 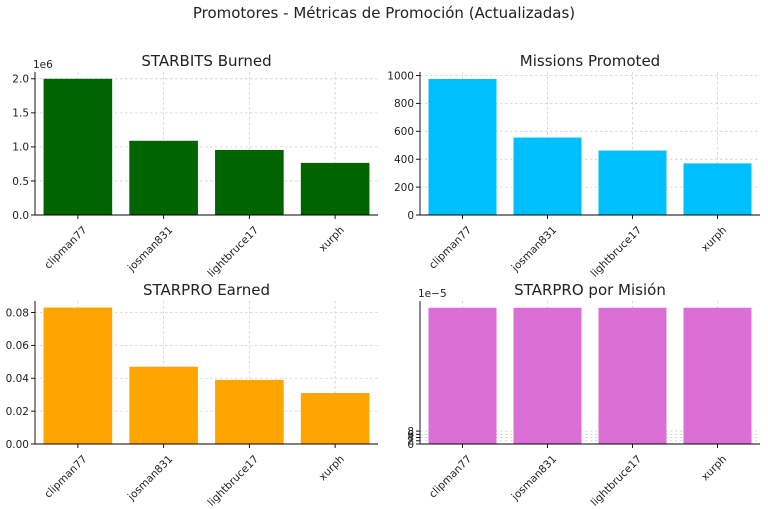 I want to click on y-tick-label: 200, so click(x=404, y=188).